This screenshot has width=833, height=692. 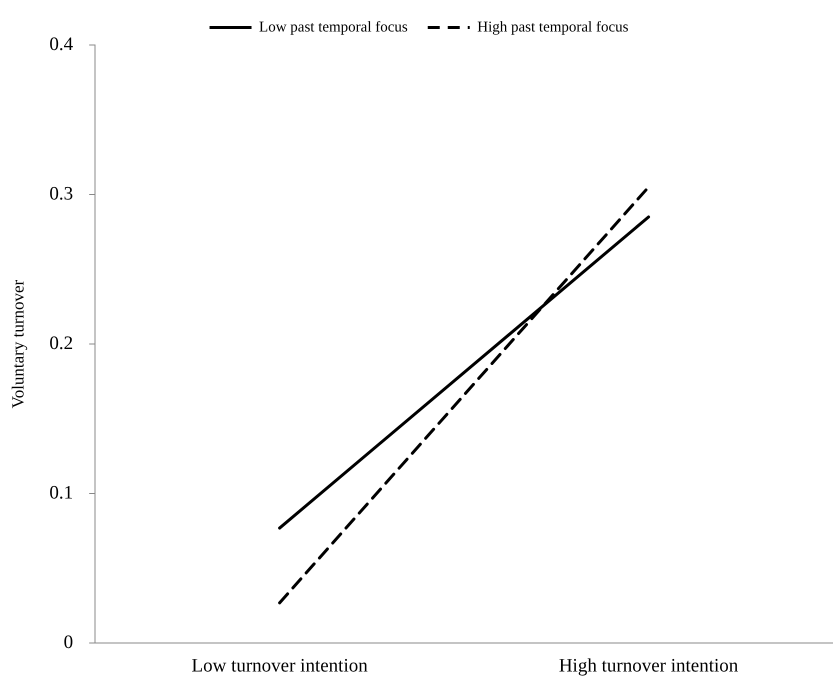 What do you see at coordinates (61, 194) in the screenshot?
I see `y-tick-label: 0.3` at bounding box center [61, 194].